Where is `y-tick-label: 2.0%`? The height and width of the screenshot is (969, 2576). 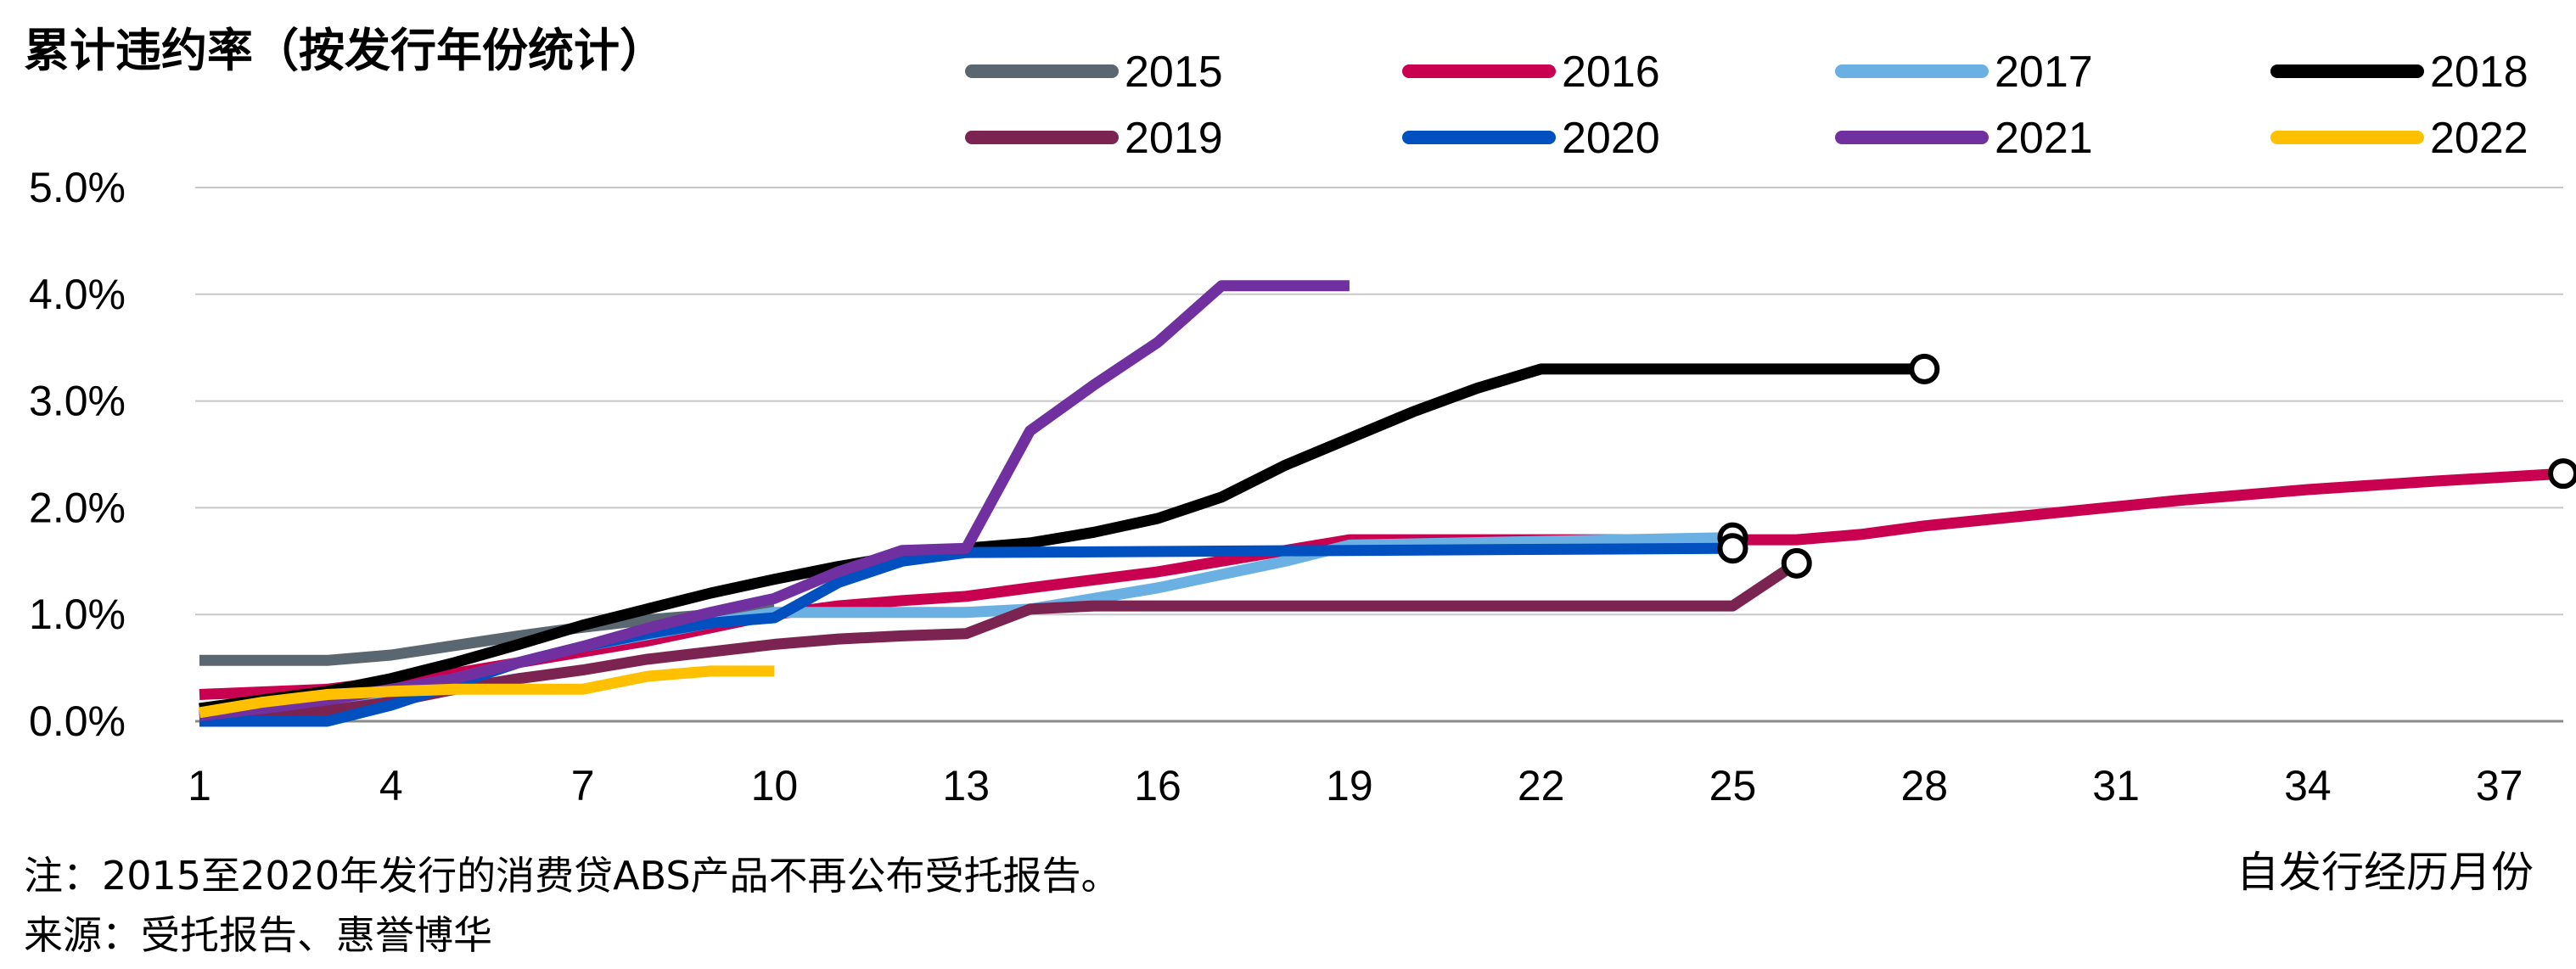 y-tick-label: 2.0% is located at coordinates (77, 507).